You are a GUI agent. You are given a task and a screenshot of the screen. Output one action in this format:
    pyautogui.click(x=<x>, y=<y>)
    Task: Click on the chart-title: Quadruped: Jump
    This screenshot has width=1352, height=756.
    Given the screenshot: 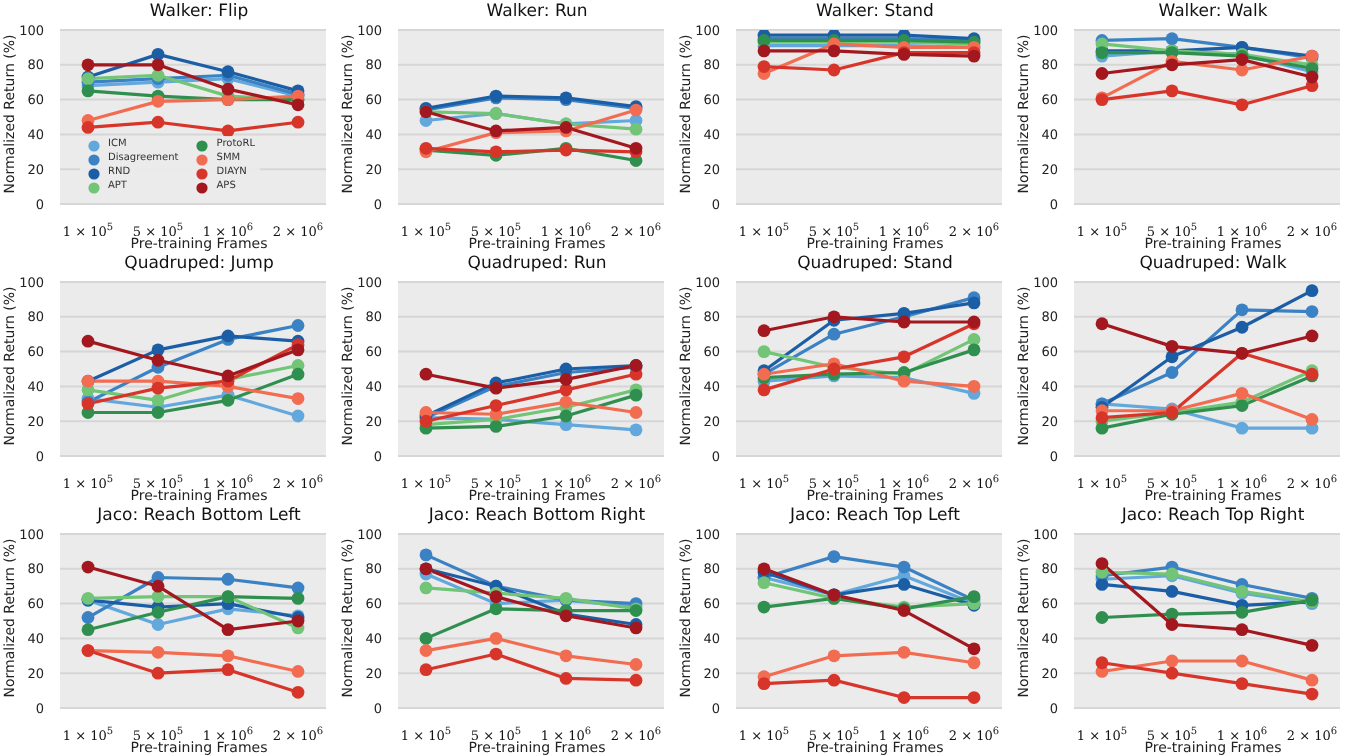 What is the action you would take?
    pyautogui.click(x=199, y=264)
    